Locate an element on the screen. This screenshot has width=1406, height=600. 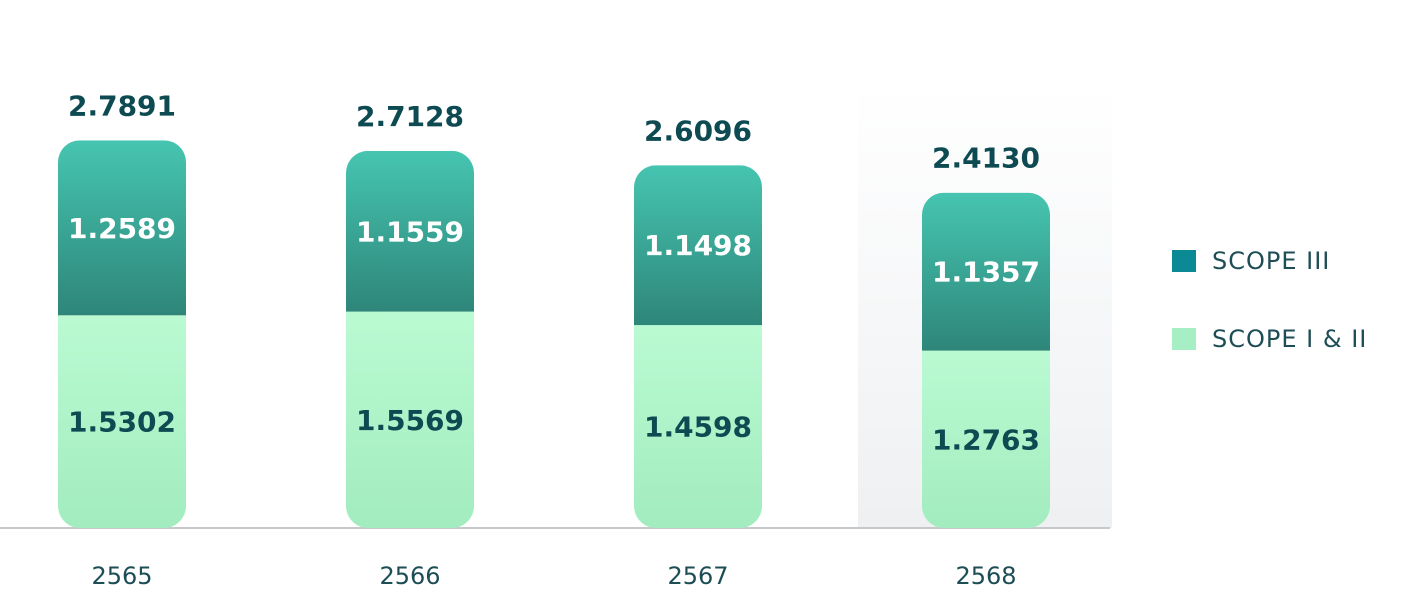
total-label: 2.7891 is located at coordinates (122, 105).